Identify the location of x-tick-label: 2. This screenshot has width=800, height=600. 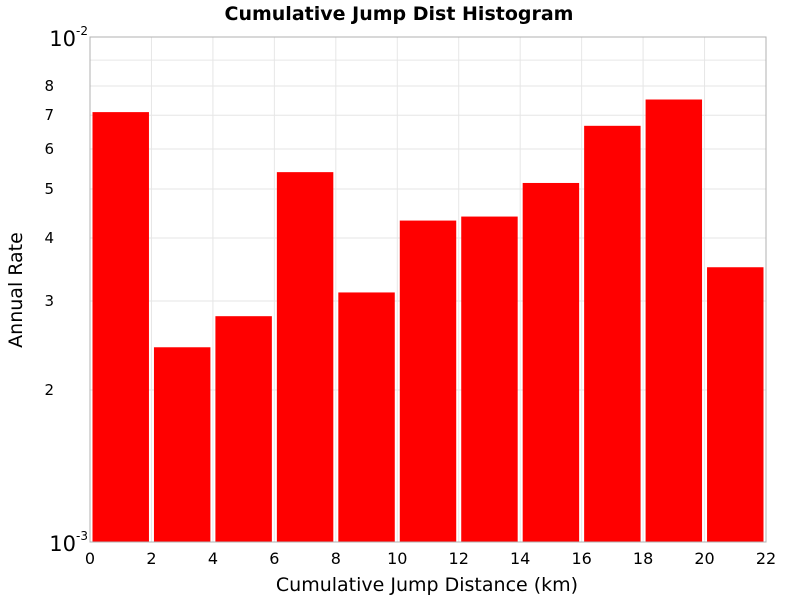
(151, 558).